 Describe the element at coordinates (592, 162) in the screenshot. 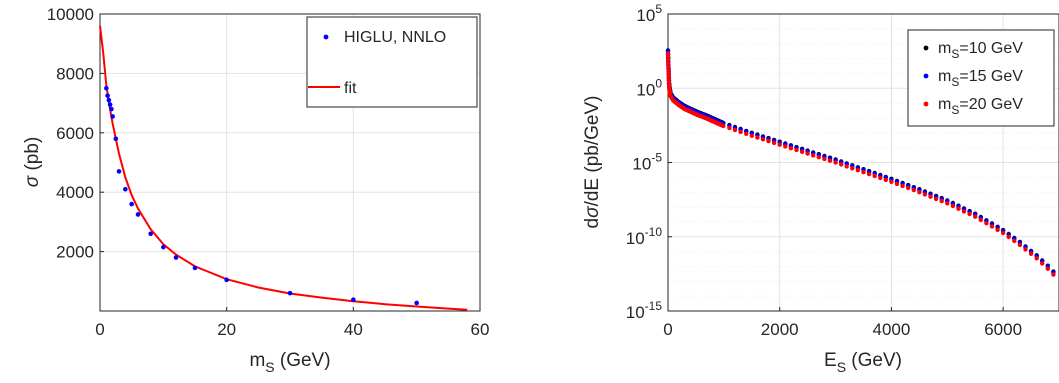

I see `chart2-y-axis-label: dσ/dE (pb/GeV)` at that location.